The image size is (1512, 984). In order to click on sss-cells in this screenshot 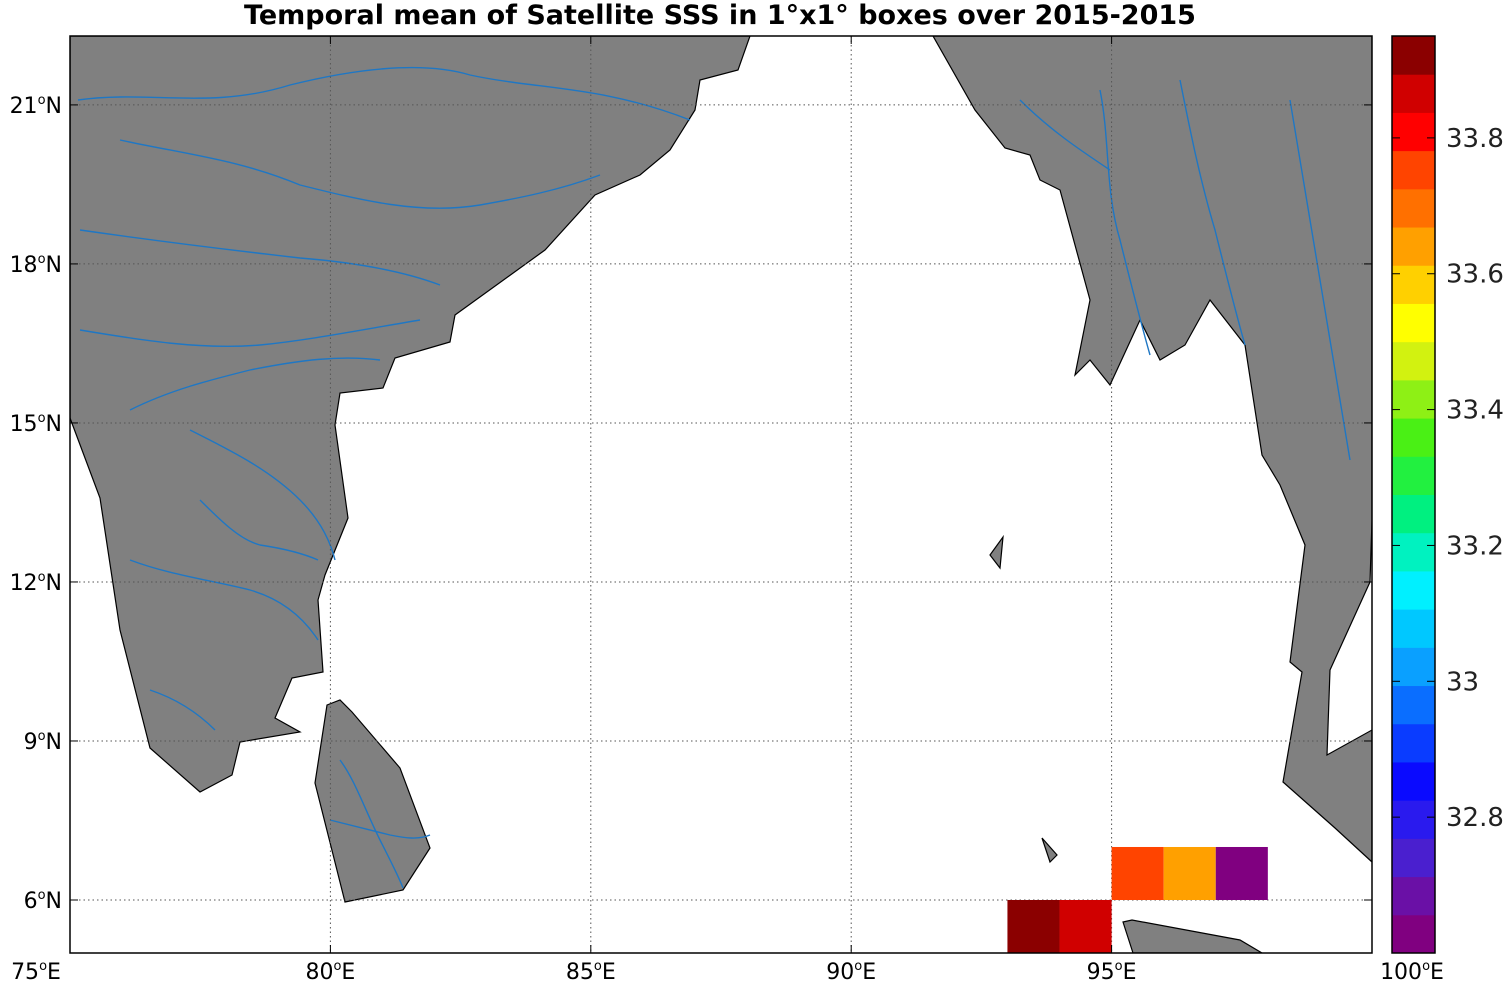, I will do `click(1137, 899)`.